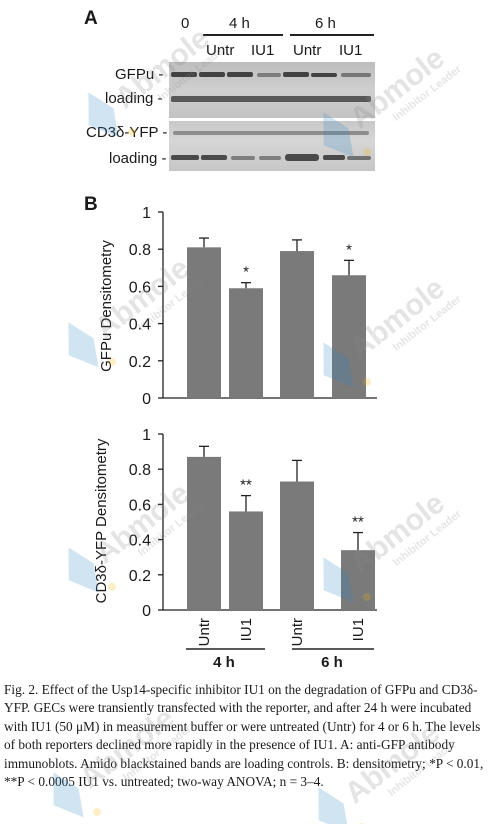  What do you see at coordinates (271, 87) in the screenshot?
I see `gfpu-blot-bands` at bounding box center [271, 87].